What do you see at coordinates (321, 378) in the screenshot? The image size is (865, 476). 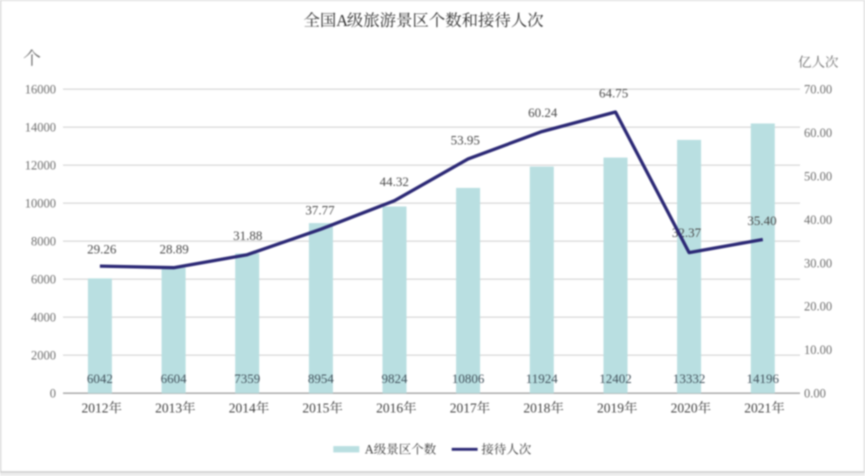 I see `svg-text: 8954` at bounding box center [321, 378].